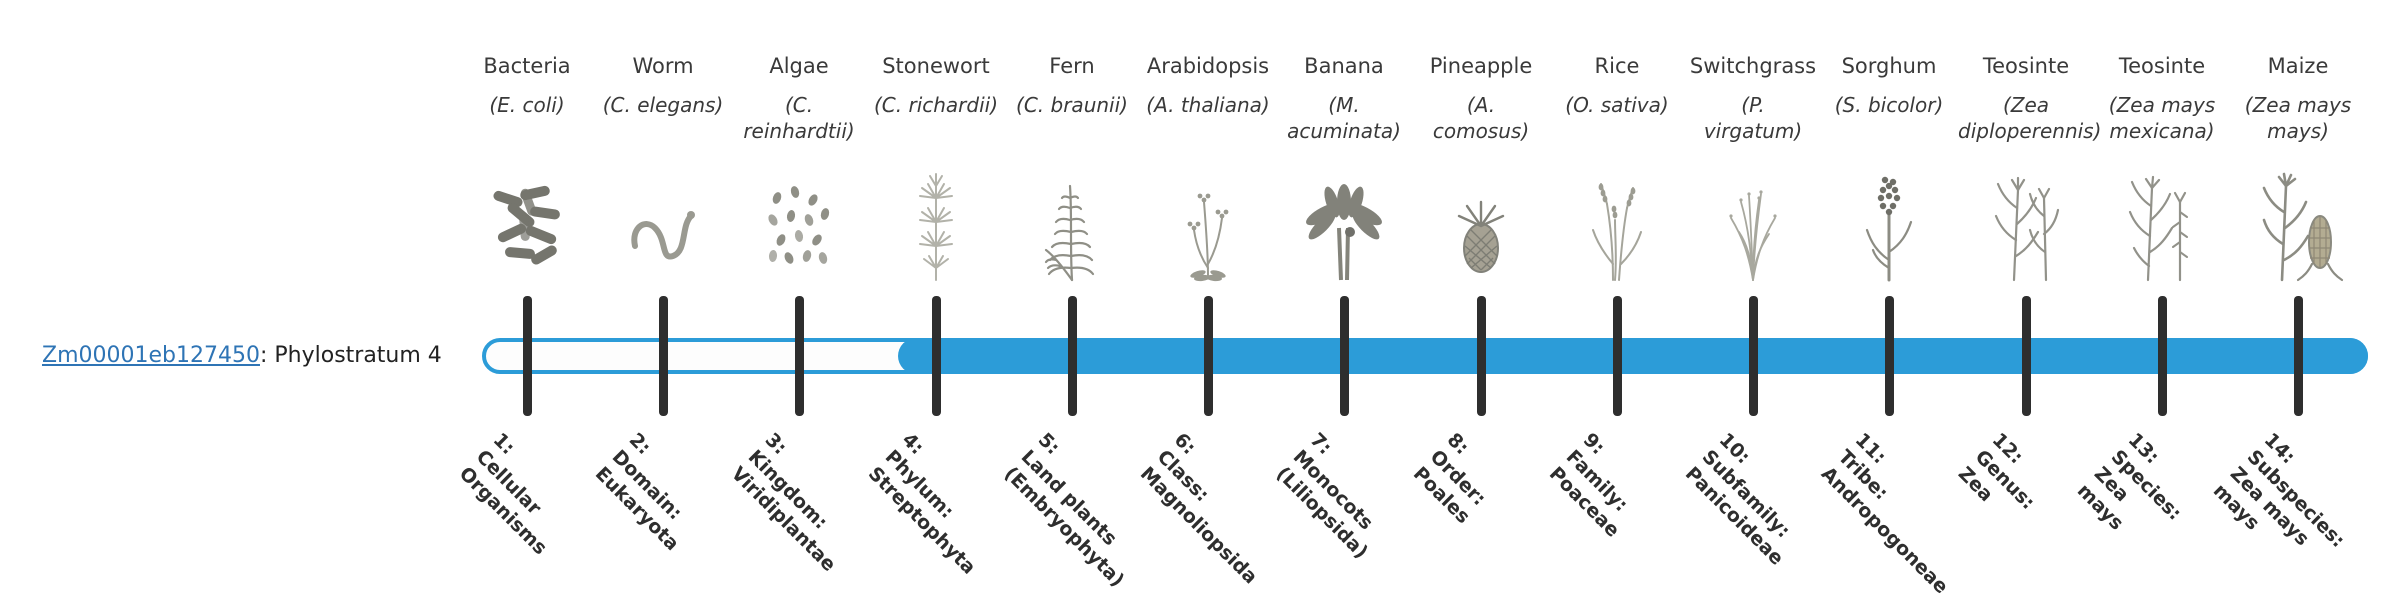  Describe the element at coordinates (1208, 85) in the screenshot. I see `organism-names: Arabidopsis (A. thaliana)` at that location.